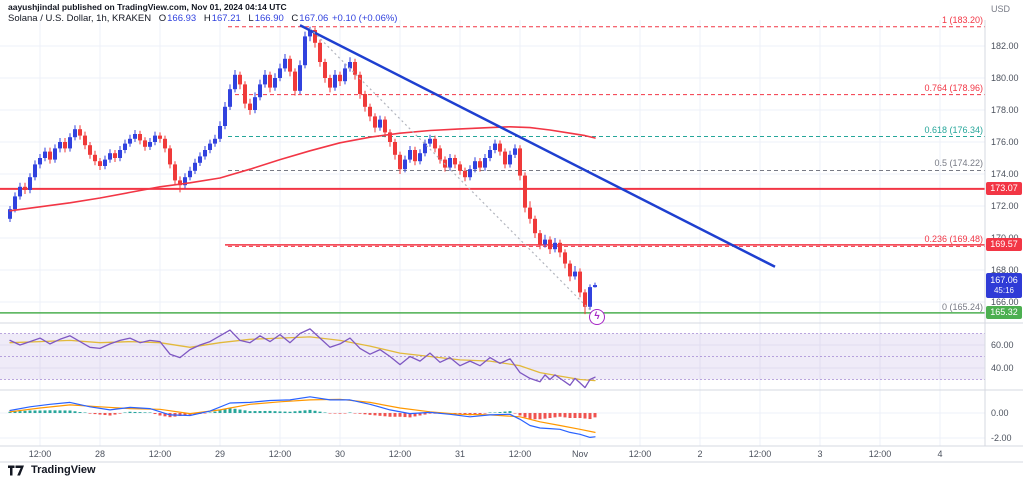 The width and height of the screenshot is (1023, 478). What do you see at coordinates (226, 18) in the screenshot?
I see `high-value: 167.21` at bounding box center [226, 18].